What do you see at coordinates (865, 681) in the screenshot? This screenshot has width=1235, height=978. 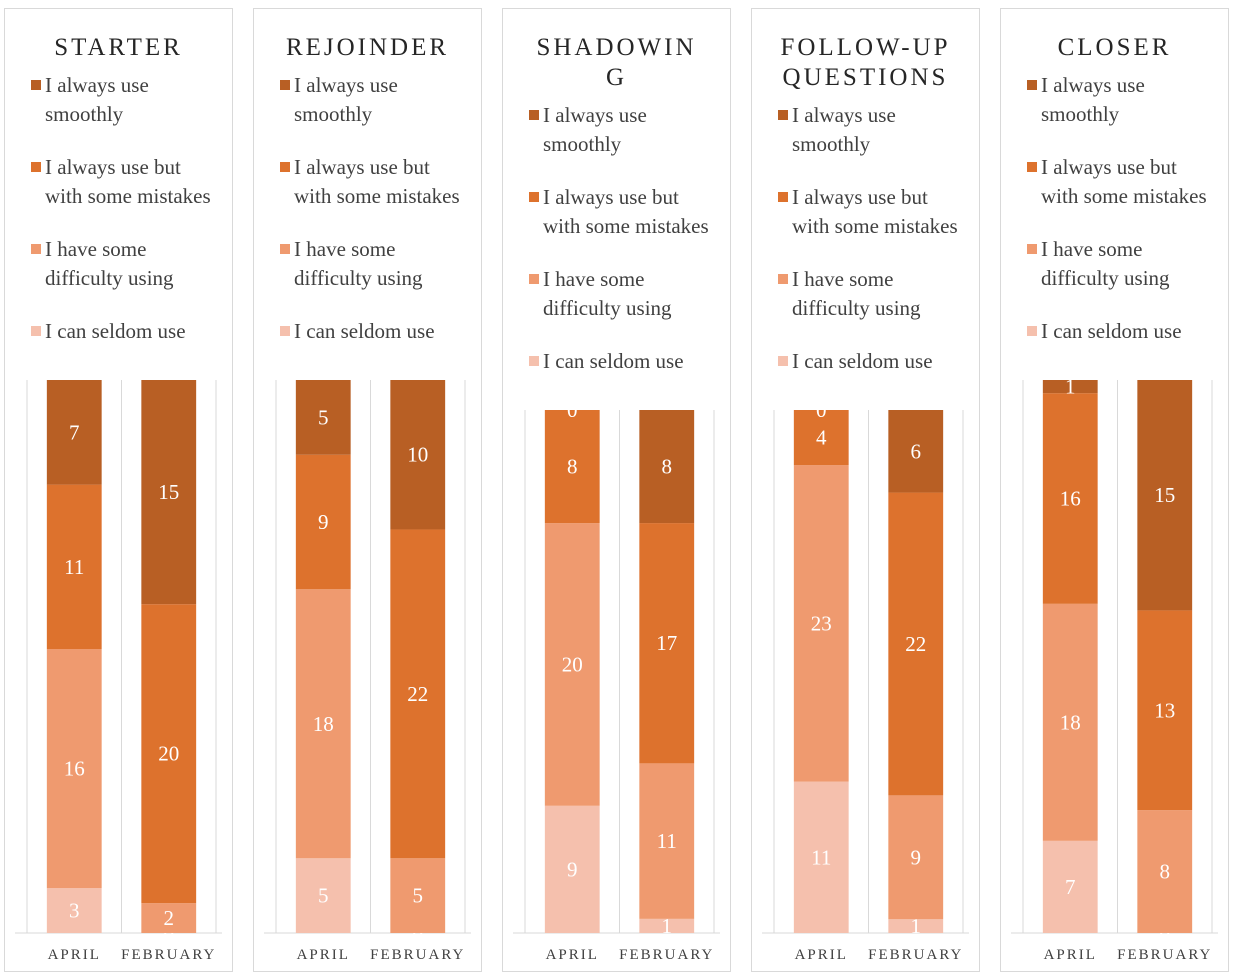 I see `chart: 11 23 4 0 APRIL 1 9 22 6 FEBRUARY` at bounding box center [865, 681].